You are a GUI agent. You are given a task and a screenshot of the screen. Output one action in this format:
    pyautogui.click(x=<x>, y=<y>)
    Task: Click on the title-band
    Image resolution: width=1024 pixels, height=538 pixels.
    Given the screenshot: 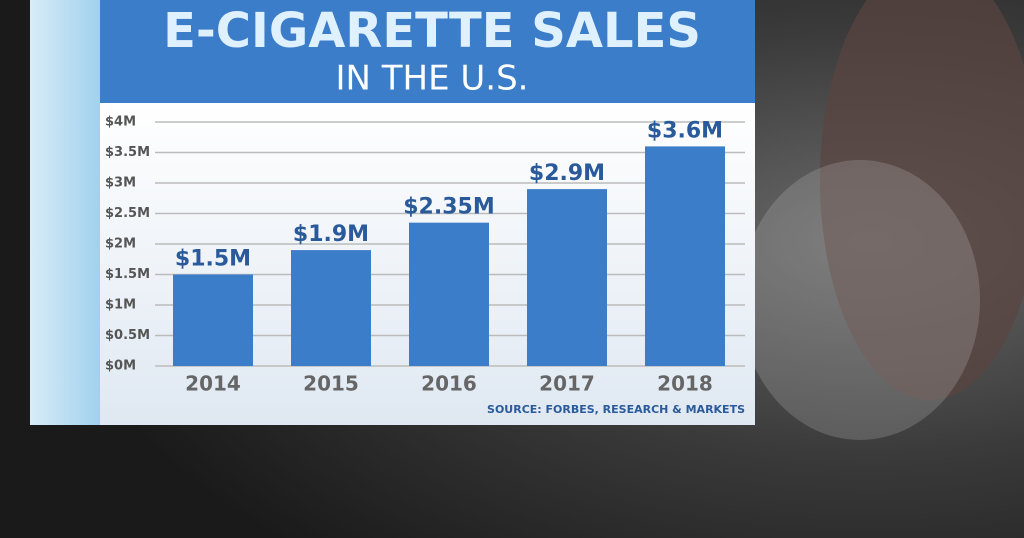 What is the action you would take?
    pyautogui.click(x=427, y=51)
    